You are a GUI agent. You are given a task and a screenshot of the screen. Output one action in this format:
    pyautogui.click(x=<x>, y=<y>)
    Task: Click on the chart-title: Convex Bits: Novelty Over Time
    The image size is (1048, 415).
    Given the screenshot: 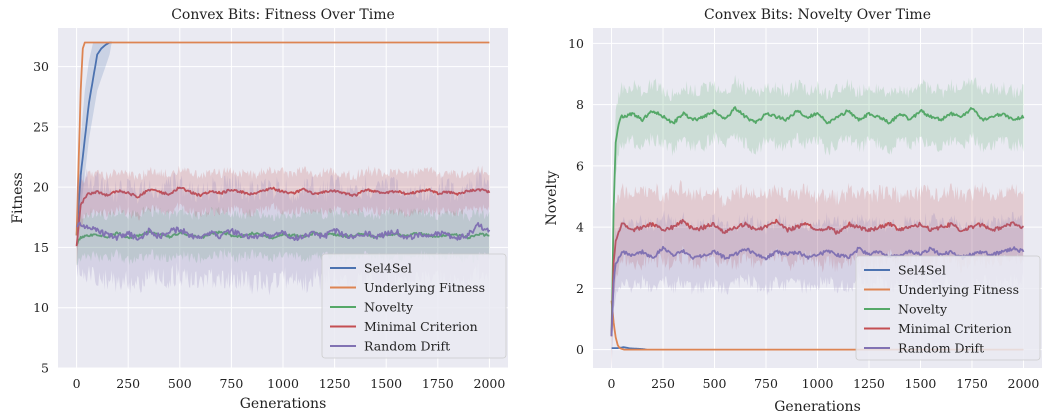 What is the action you would take?
    pyautogui.click(x=817, y=15)
    